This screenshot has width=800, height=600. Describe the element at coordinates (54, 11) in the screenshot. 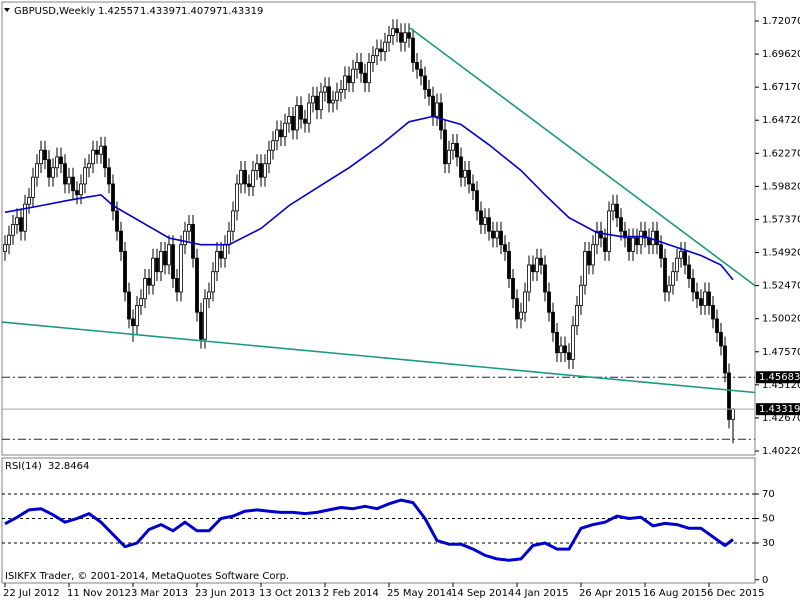

I see `symbol-title: GBPUSD,Weekly` at that location.